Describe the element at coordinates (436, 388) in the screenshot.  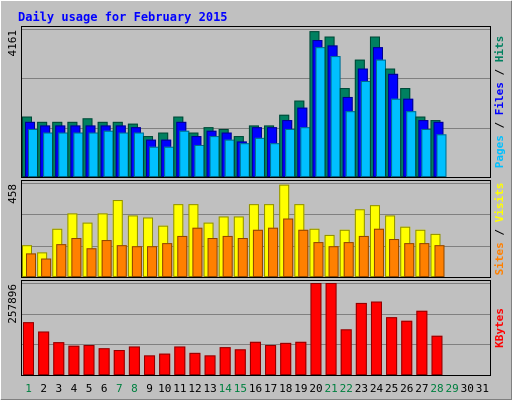
I see `x-tick-label-day-28: 28` at that location.